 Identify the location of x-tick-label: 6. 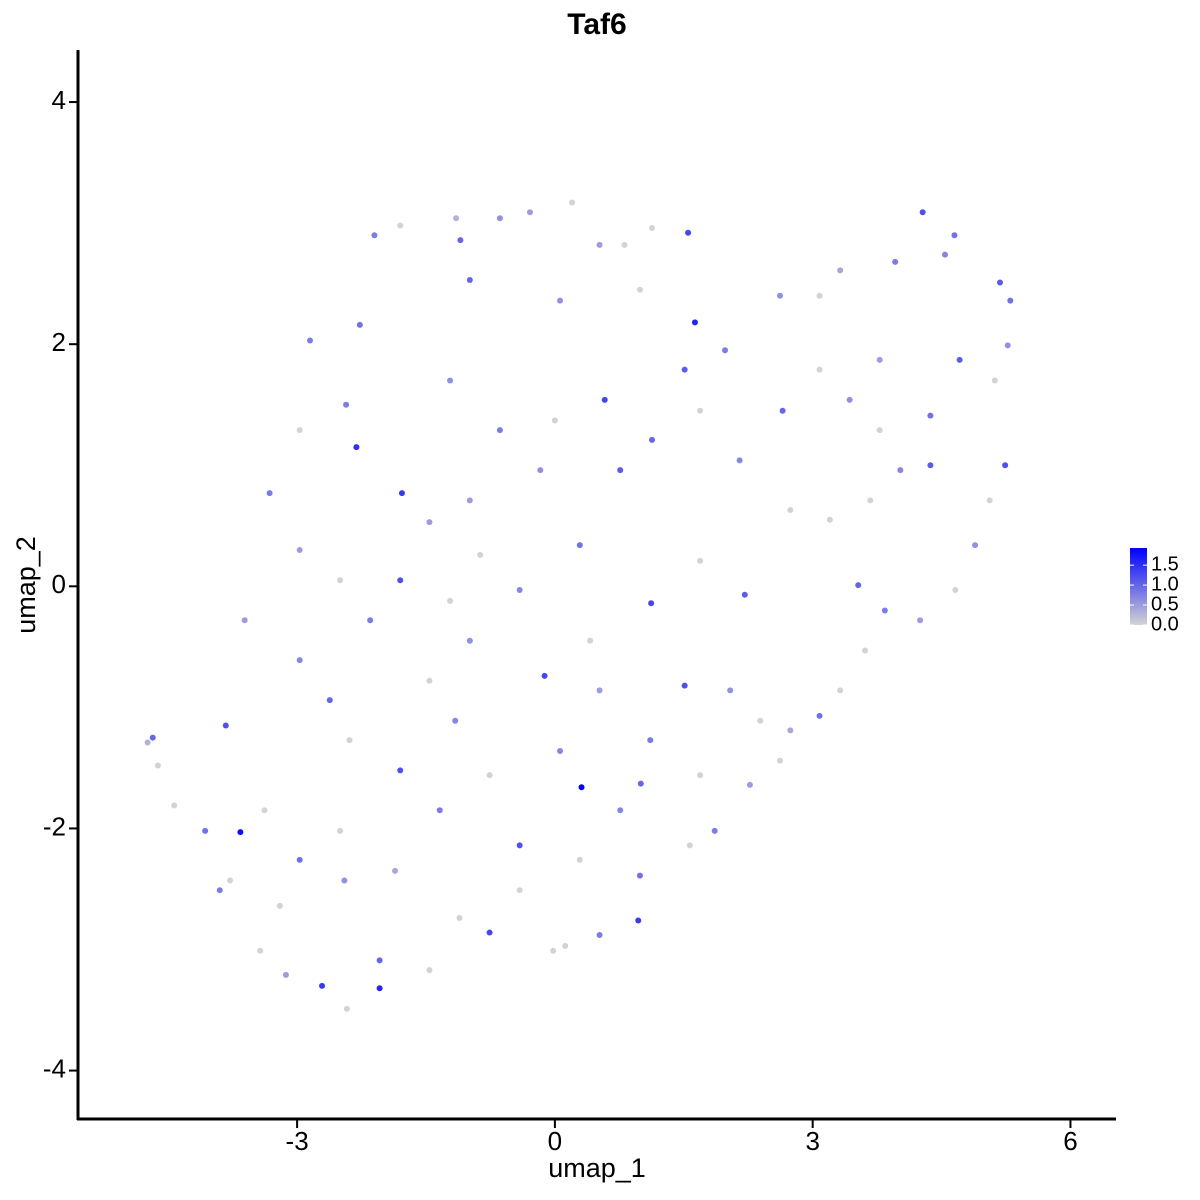
(1070, 1141).